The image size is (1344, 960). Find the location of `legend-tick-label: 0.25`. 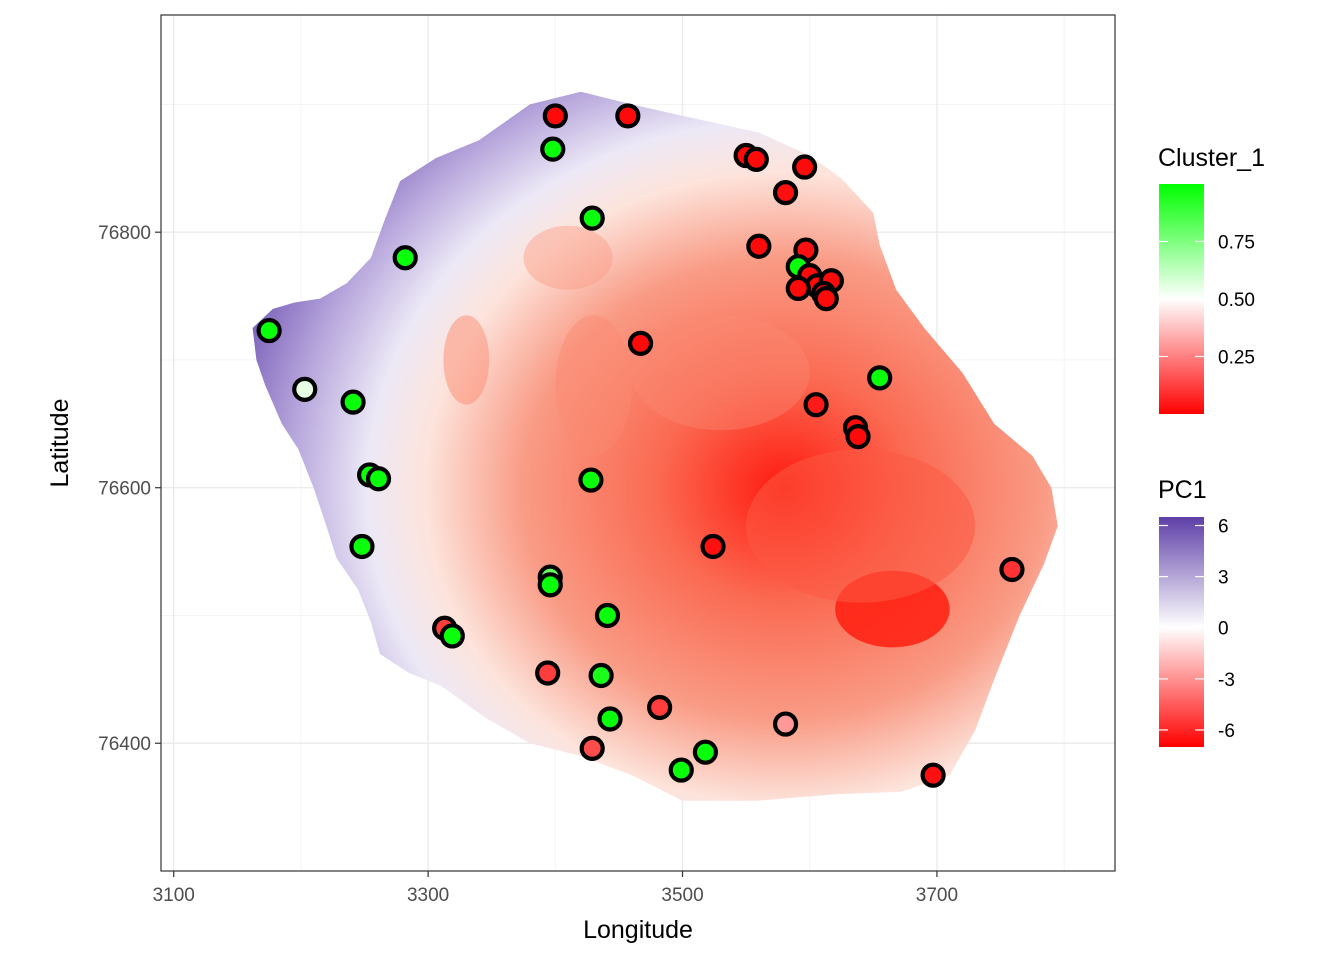

legend-tick-label: 0.25 is located at coordinates (1236, 358).